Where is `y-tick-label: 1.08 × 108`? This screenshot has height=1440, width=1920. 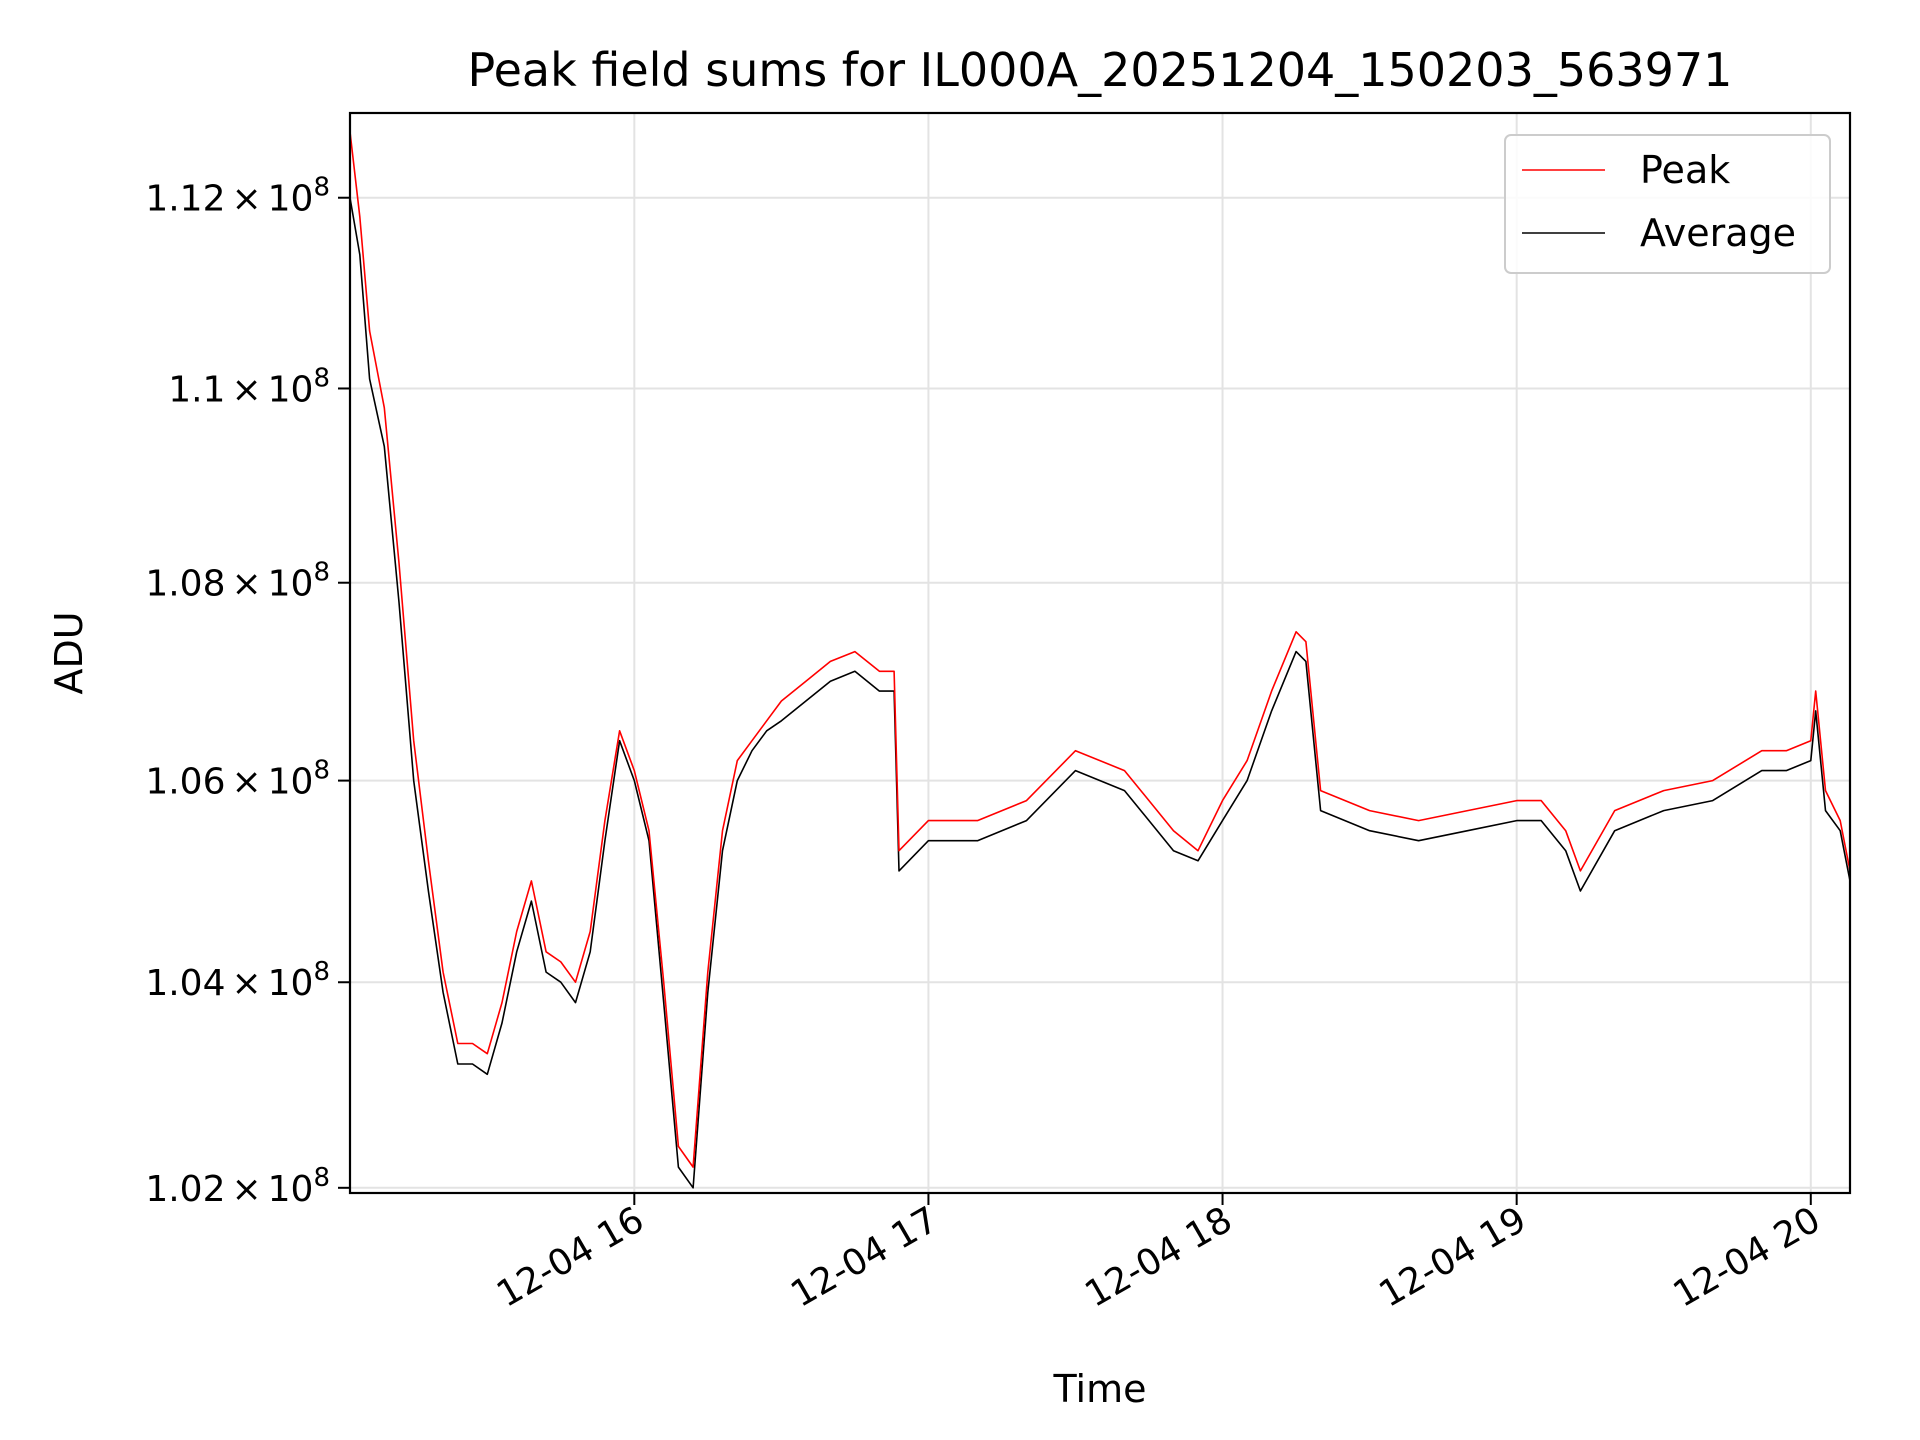 y-tick-label: 1.08 × 108 is located at coordinates (237, 581).